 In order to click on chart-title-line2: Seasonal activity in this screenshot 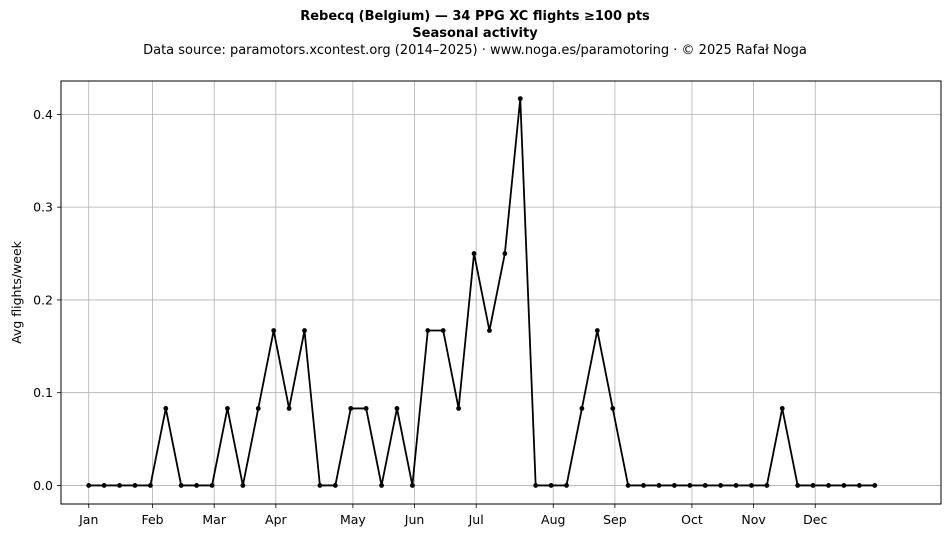, I will do `click(475, 33)`.